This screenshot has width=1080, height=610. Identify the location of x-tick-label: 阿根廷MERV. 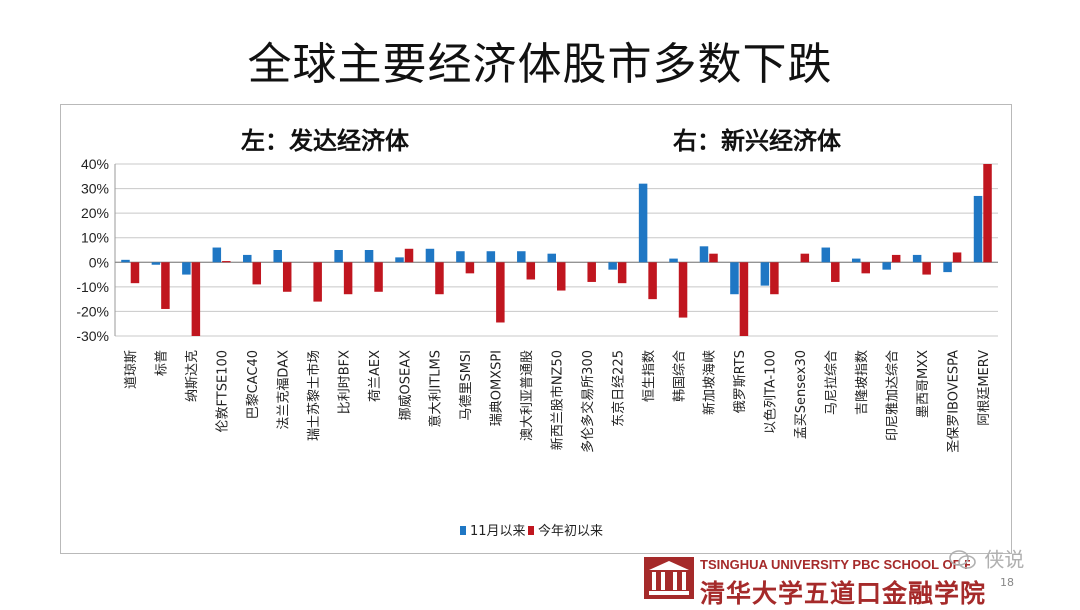
(984, 388).